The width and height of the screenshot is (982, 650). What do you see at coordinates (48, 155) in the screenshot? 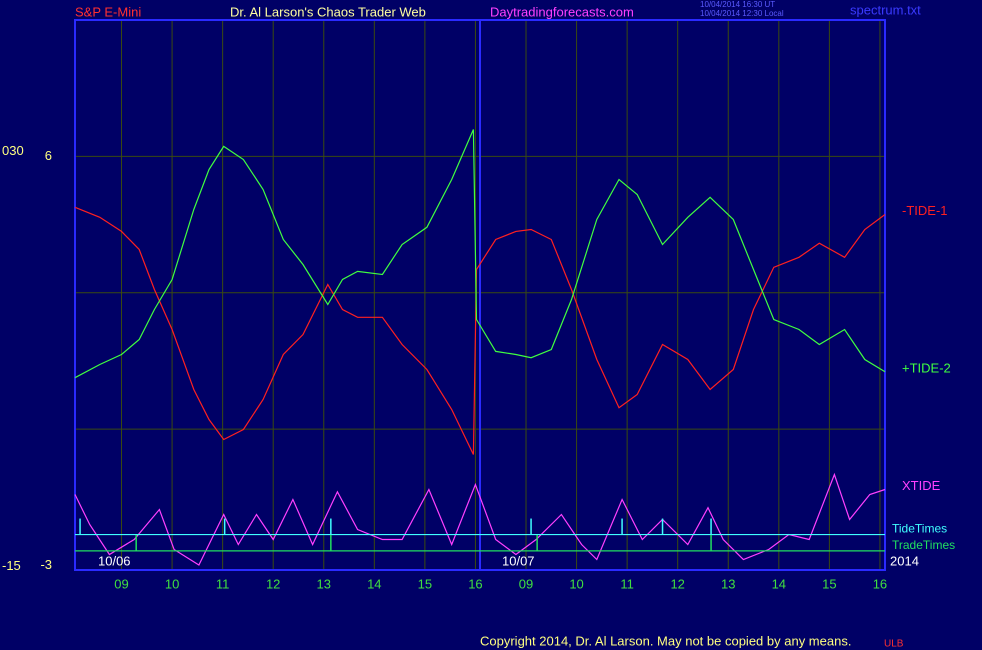
I see `y-tick-label: 6` at bounding box center [48, 155].